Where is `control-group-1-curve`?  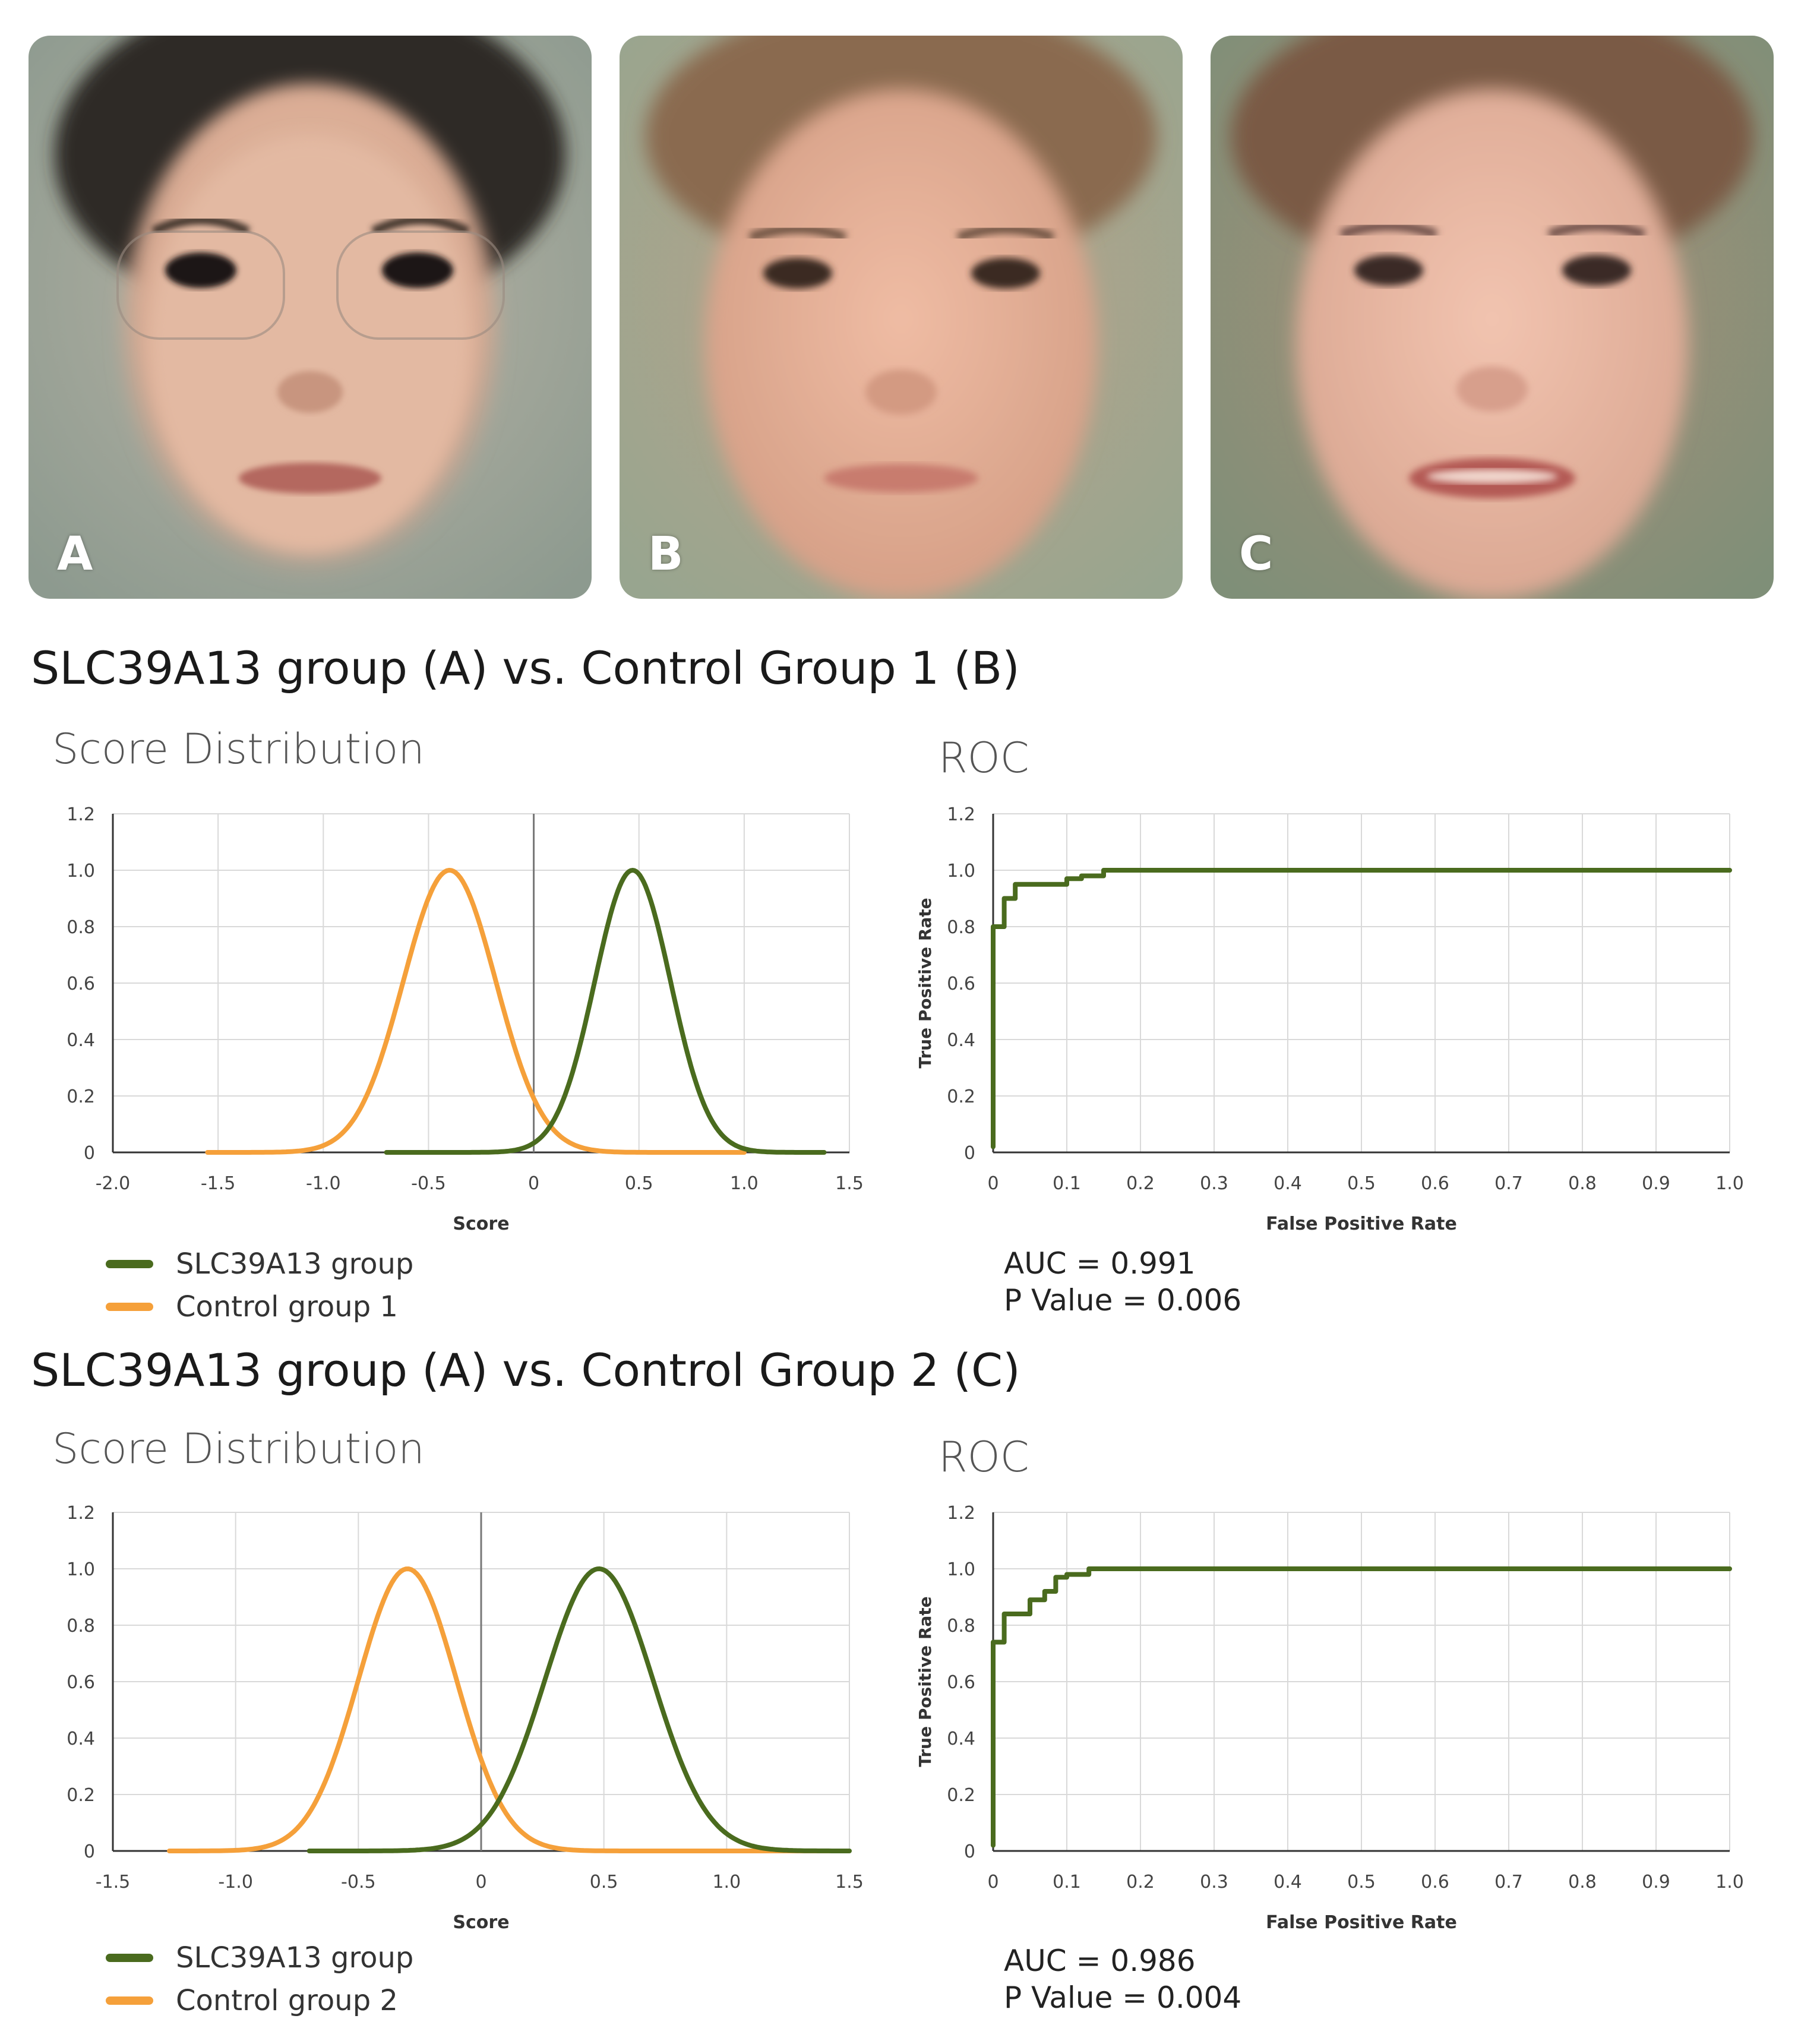
control-group-1-curve is located at coordinates (476, 1011).